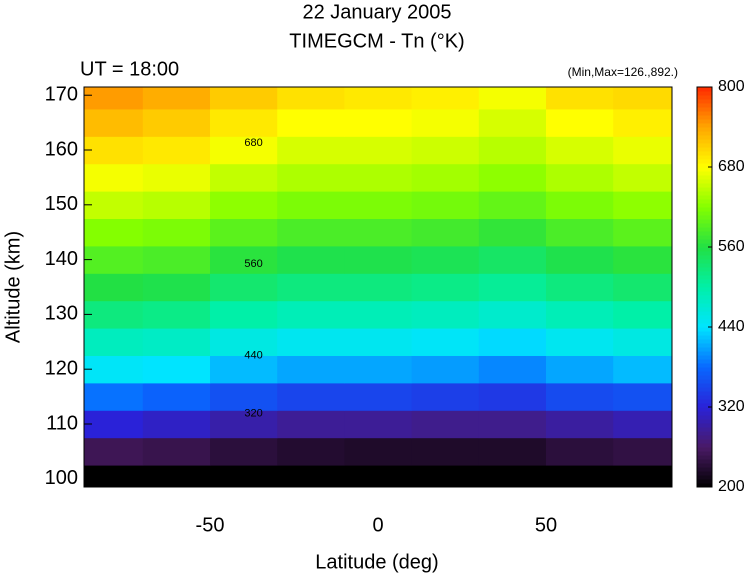 This screenshot has height=584, width=750. What do you see at coordinates (13, 287) in the screenshot?
I see `y-axis-label: Altitude (km)` at bounding box center [13, 287].